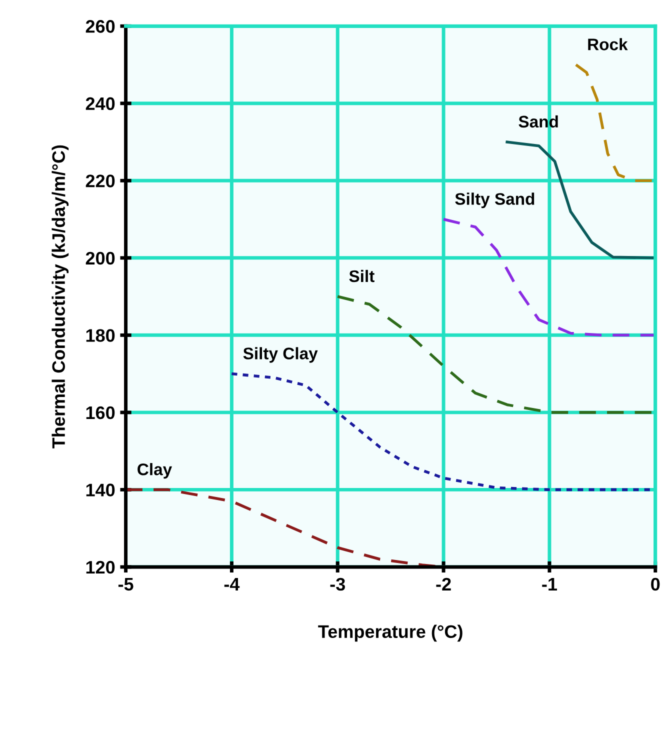  Describe the element at coordinates (337, 584) in the screenshot. I see `x-tick-label: -3` at that location.